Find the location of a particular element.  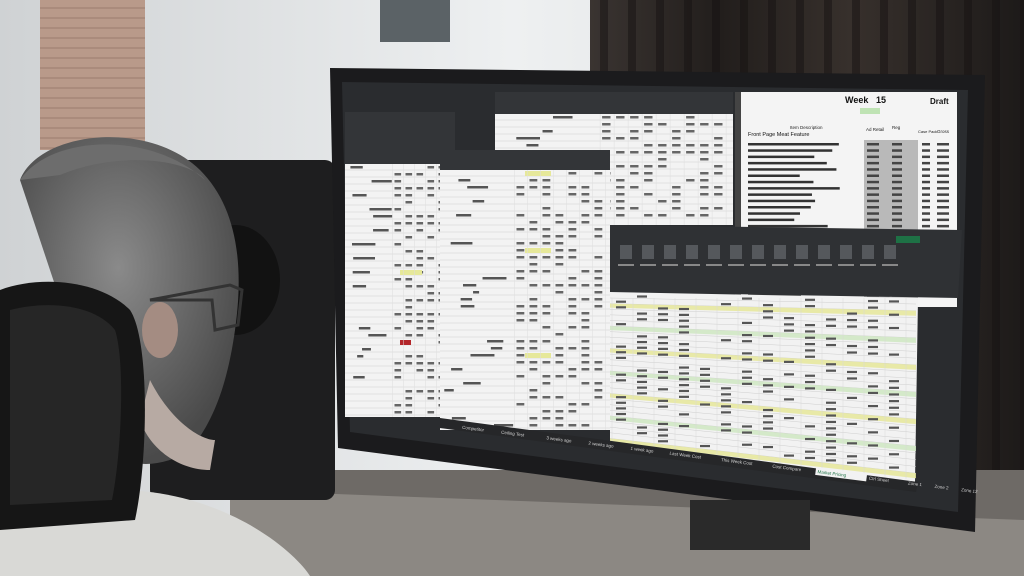

monitor-stand is located at coordinates (750, 525).